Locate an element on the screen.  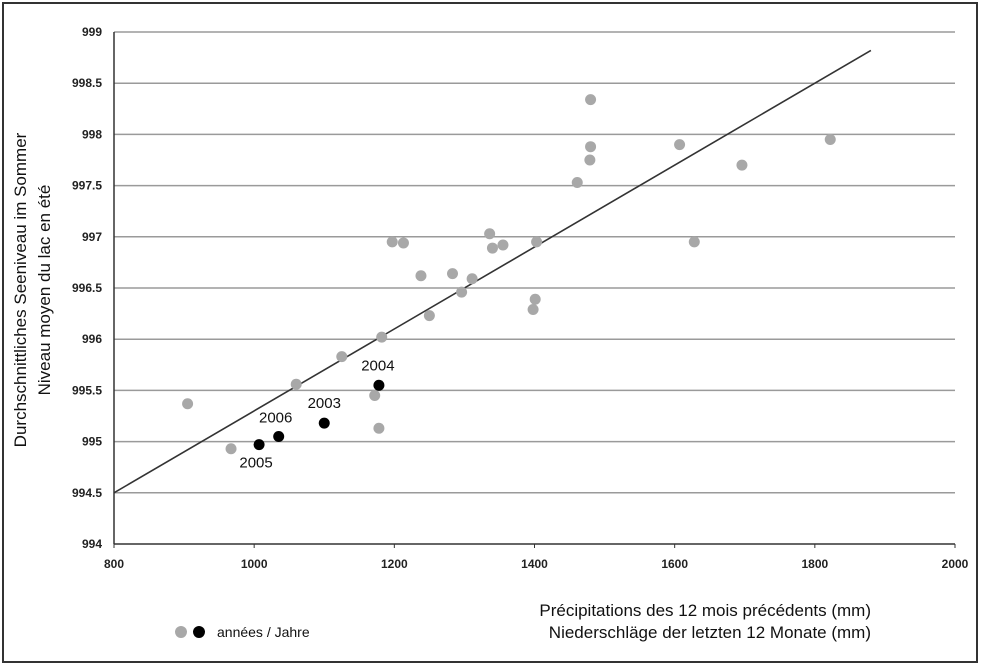
year-label: 2003 is located at coordinates (324, 403).